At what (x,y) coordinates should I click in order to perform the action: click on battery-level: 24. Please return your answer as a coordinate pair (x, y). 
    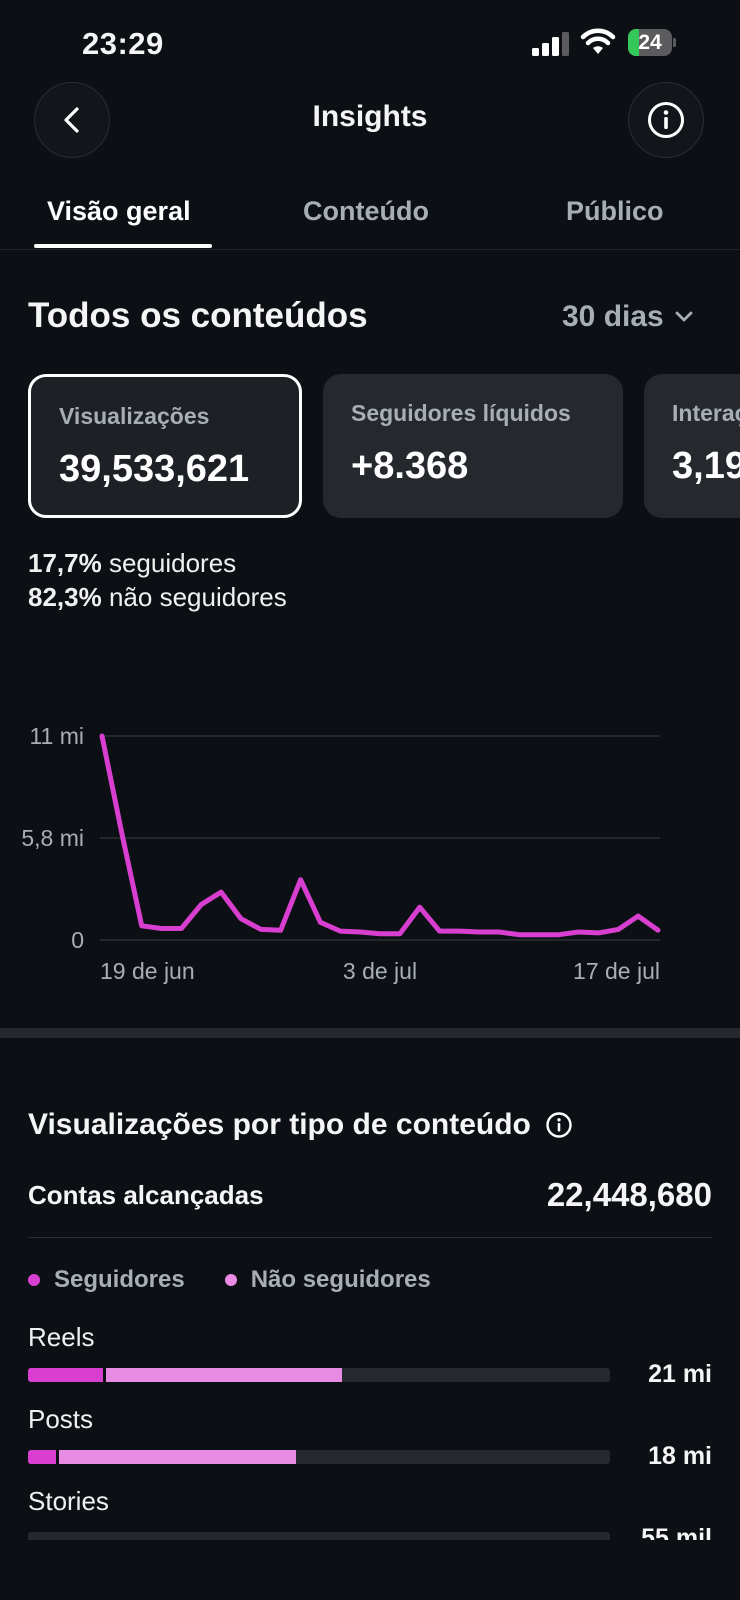
    Looking at the image, I should click on (650, 42).